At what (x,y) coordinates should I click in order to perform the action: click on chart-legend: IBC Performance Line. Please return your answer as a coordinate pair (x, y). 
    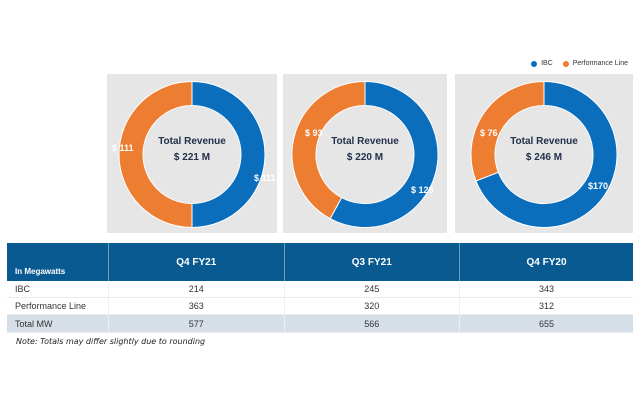
    Looking at the image, I should click on (579, 63).